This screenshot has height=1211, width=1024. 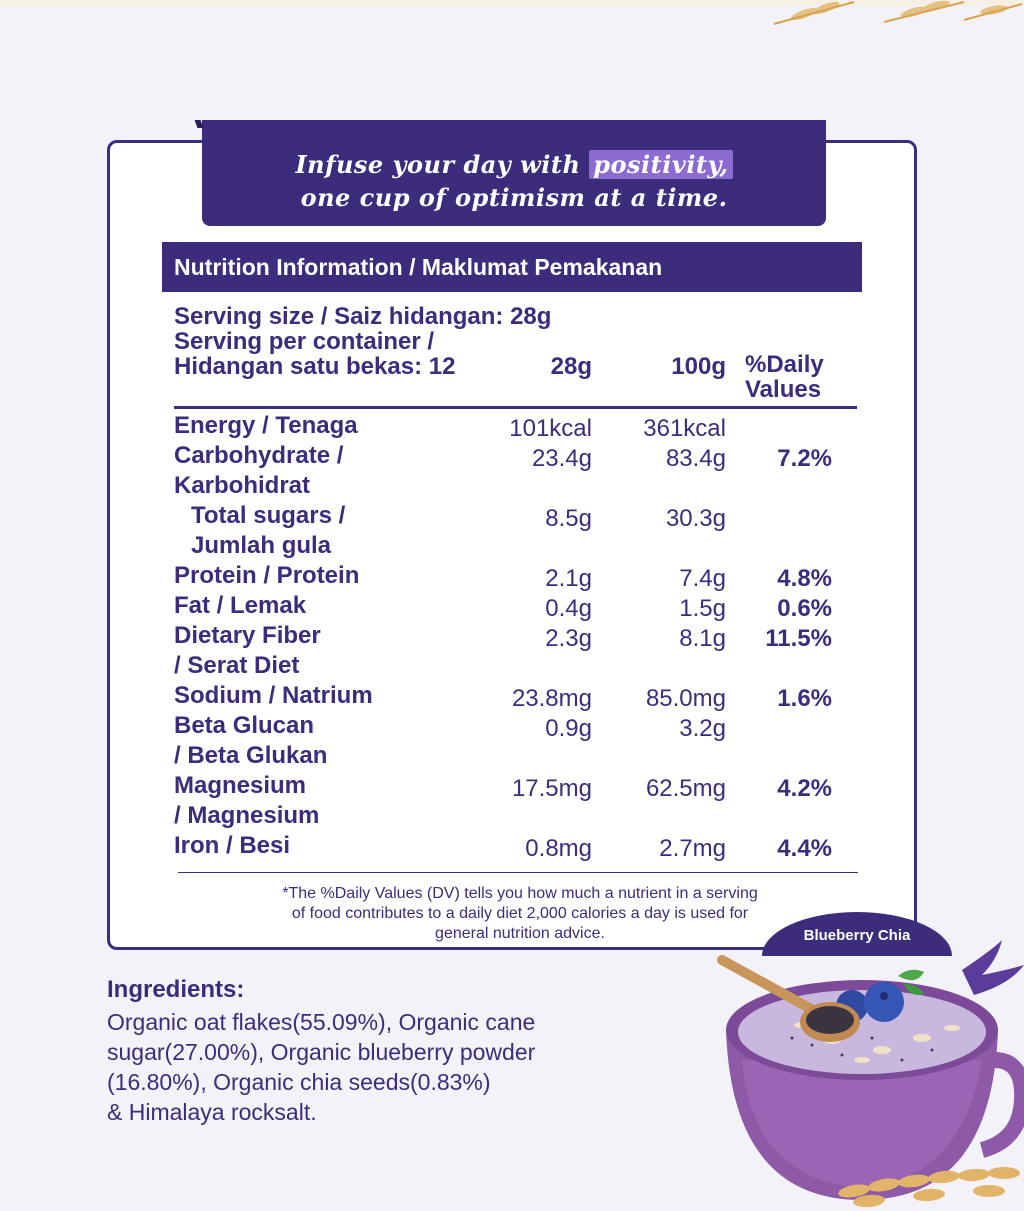 I want to click on serving-per-container-2: Hidangan satu bekas: 12, so click(x=315, y=366).